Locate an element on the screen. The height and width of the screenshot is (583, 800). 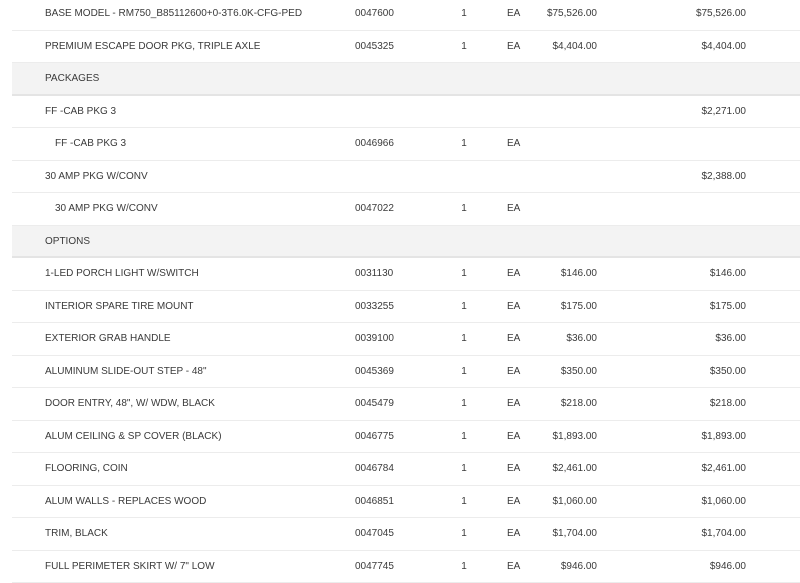
cell-price: $2,461.00 is located at coordinates (575, 469).